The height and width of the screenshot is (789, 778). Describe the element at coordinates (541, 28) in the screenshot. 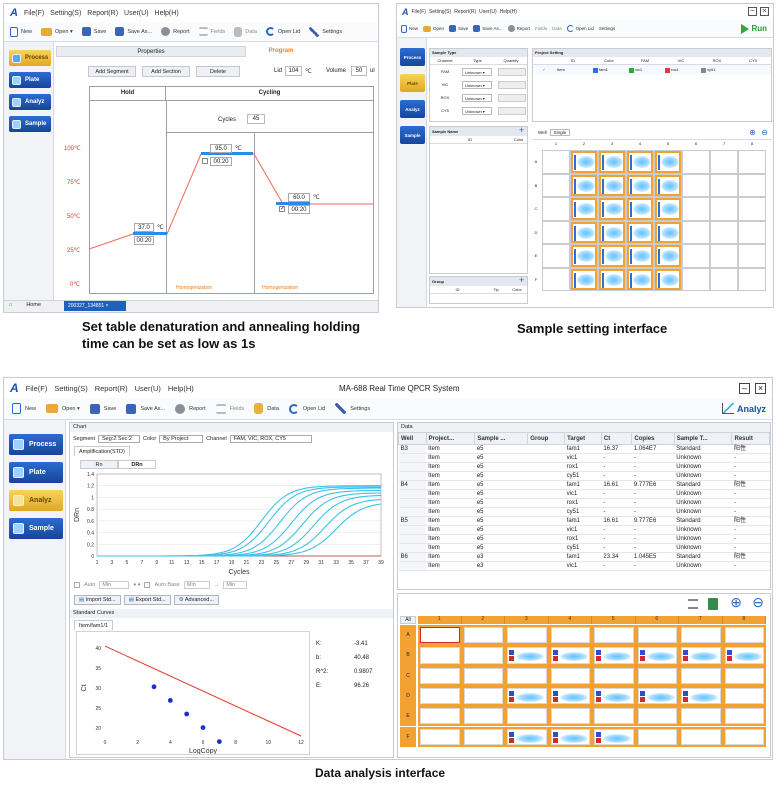

I see `fields-button-2: Fields` at that location.